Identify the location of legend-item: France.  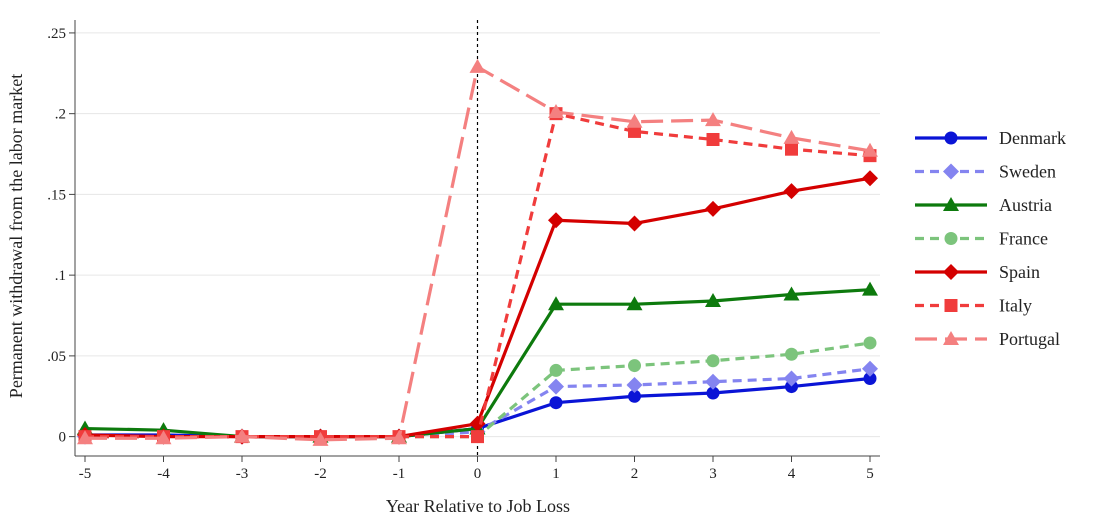
(981, 239).